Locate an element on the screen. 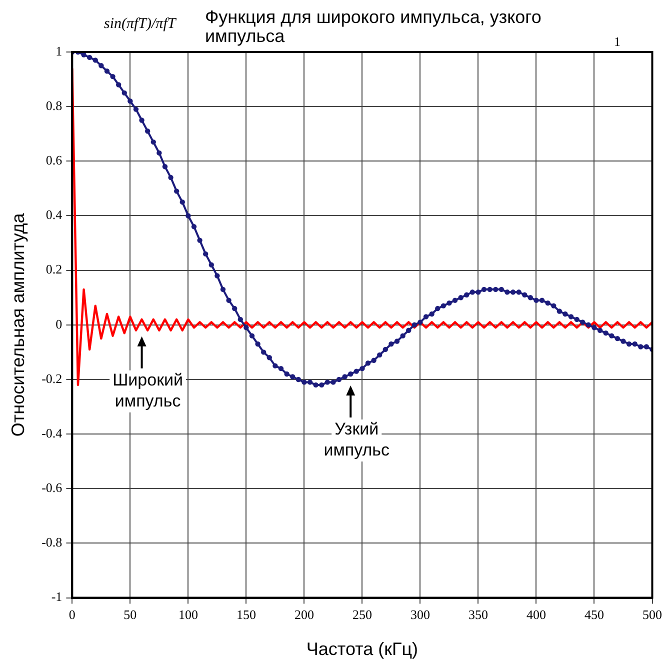  y-tick-label: -0.2 is located at coordinates (52, 378).